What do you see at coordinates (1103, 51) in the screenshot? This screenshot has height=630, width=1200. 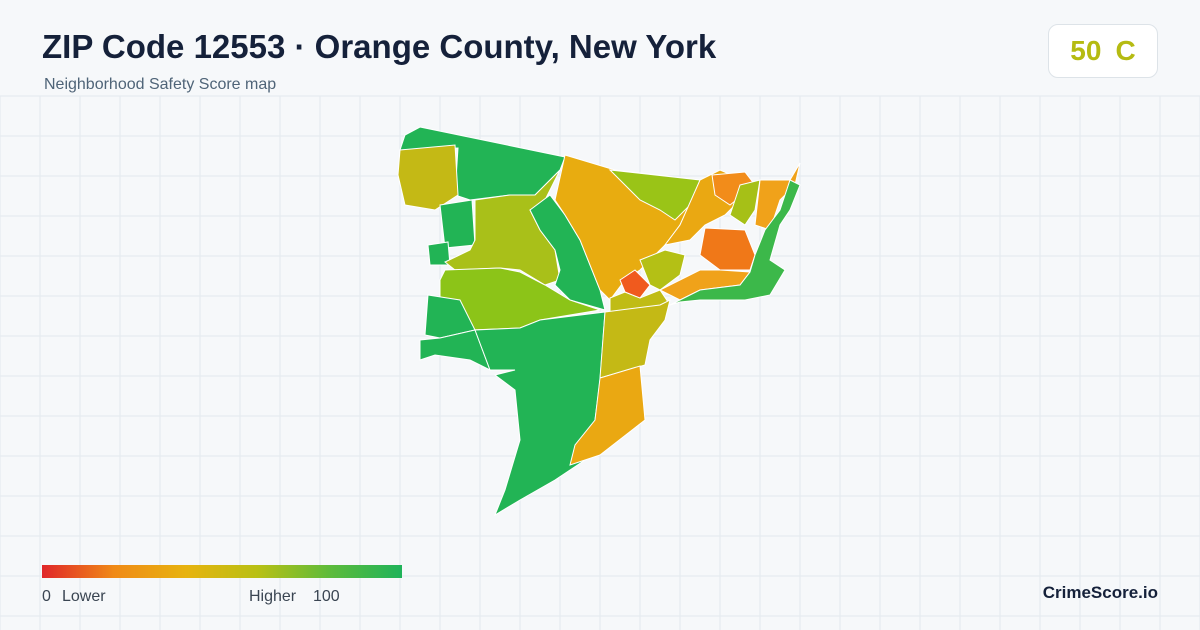 I see `score-badge: 50 C` at bounding box center [1103, 51].